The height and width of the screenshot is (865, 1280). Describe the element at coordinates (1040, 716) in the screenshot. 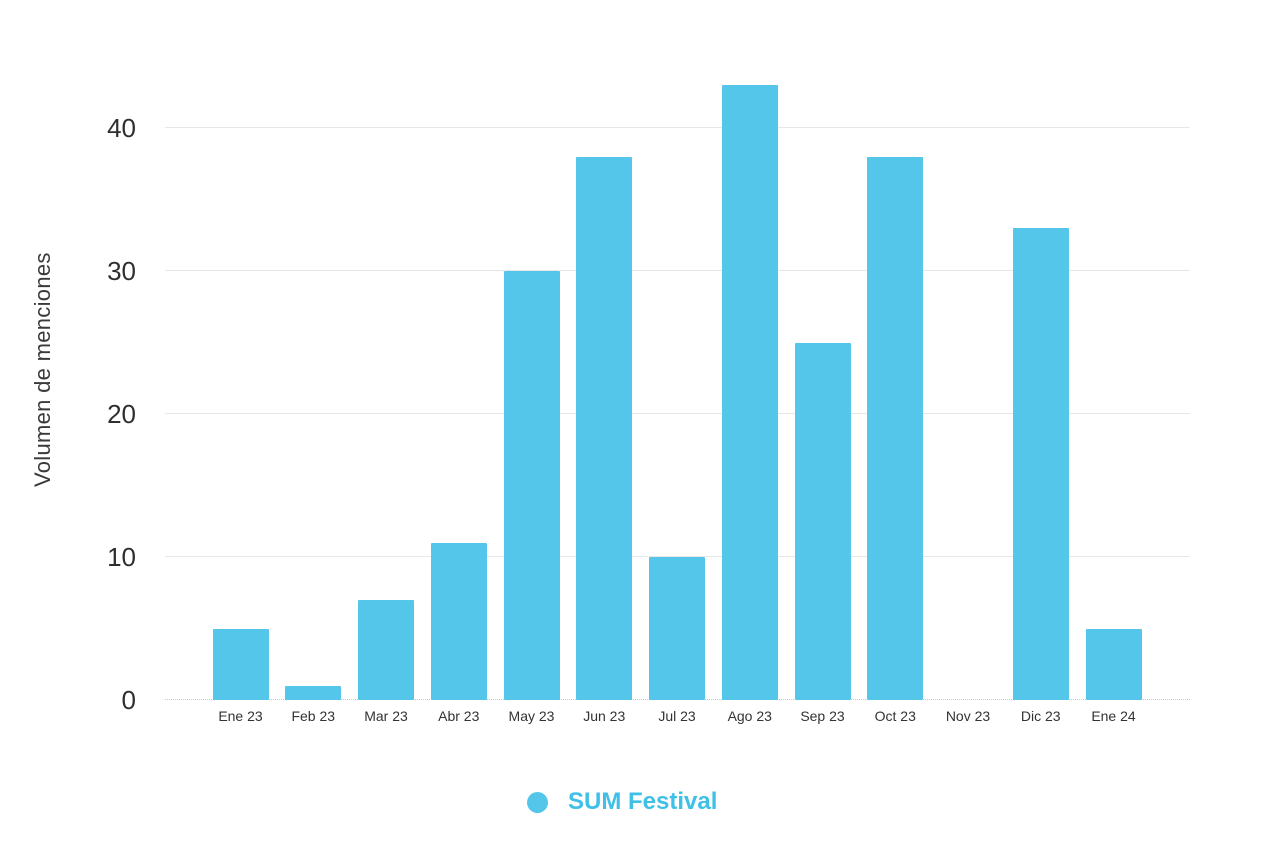

I see `x-tick-label-dic-23: Dic 23` at that location.